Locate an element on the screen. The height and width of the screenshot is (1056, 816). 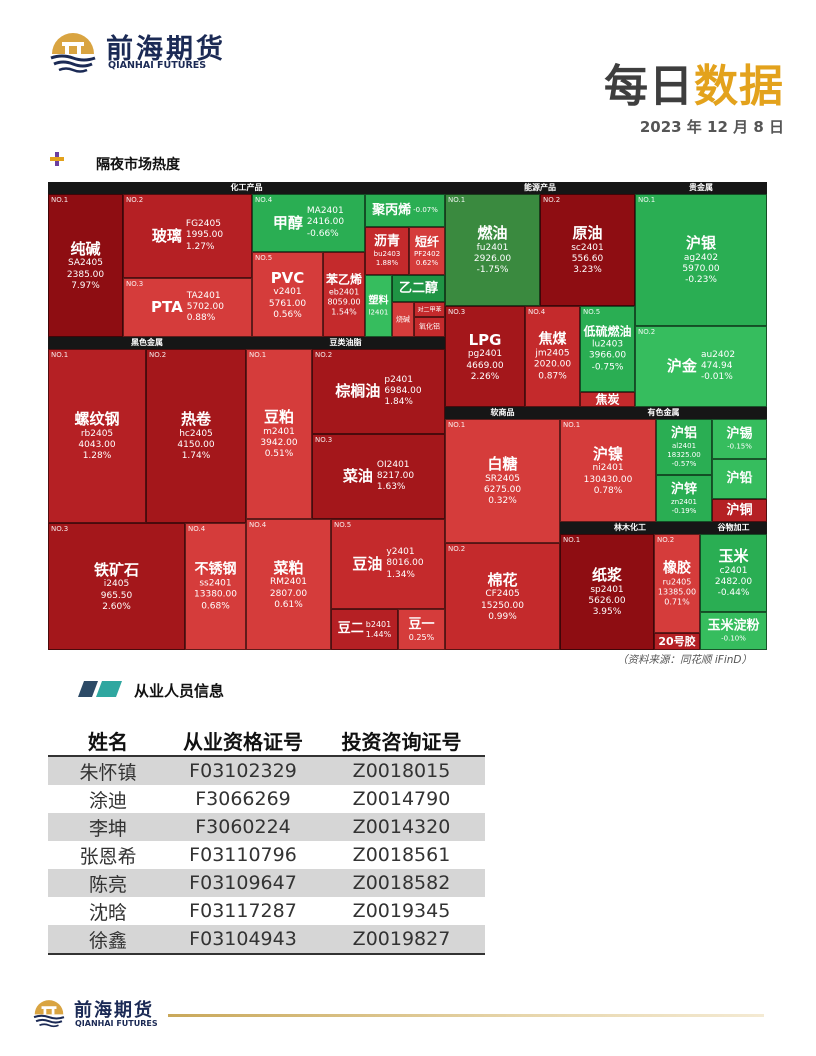
tile-lead: 沪铅 is located at coordinates (739, 479).